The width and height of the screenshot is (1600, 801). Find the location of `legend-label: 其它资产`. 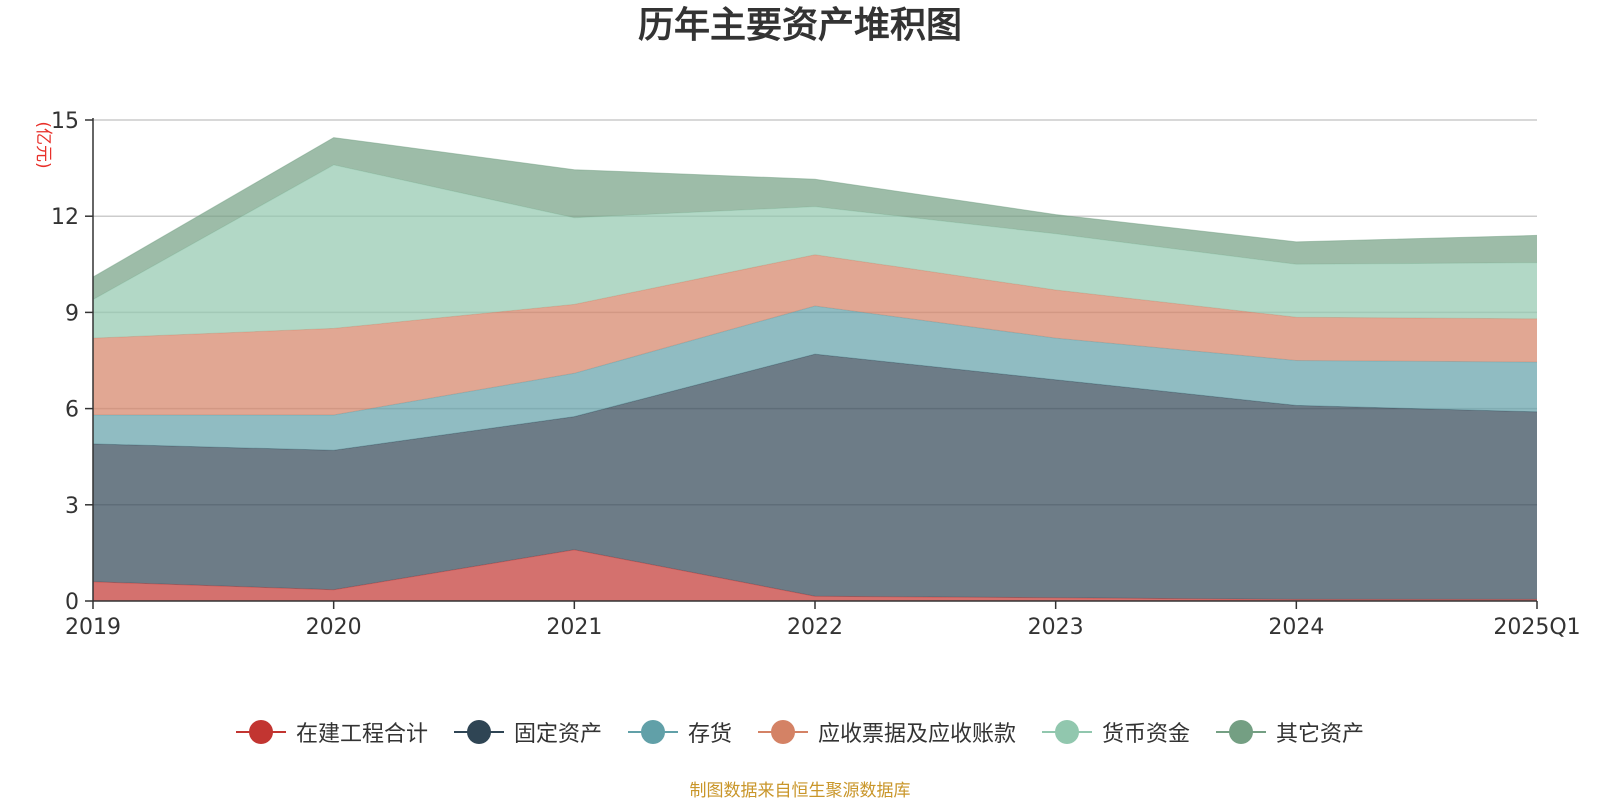

legend-label: 其它资产 is located at coordinates (1320, 734).